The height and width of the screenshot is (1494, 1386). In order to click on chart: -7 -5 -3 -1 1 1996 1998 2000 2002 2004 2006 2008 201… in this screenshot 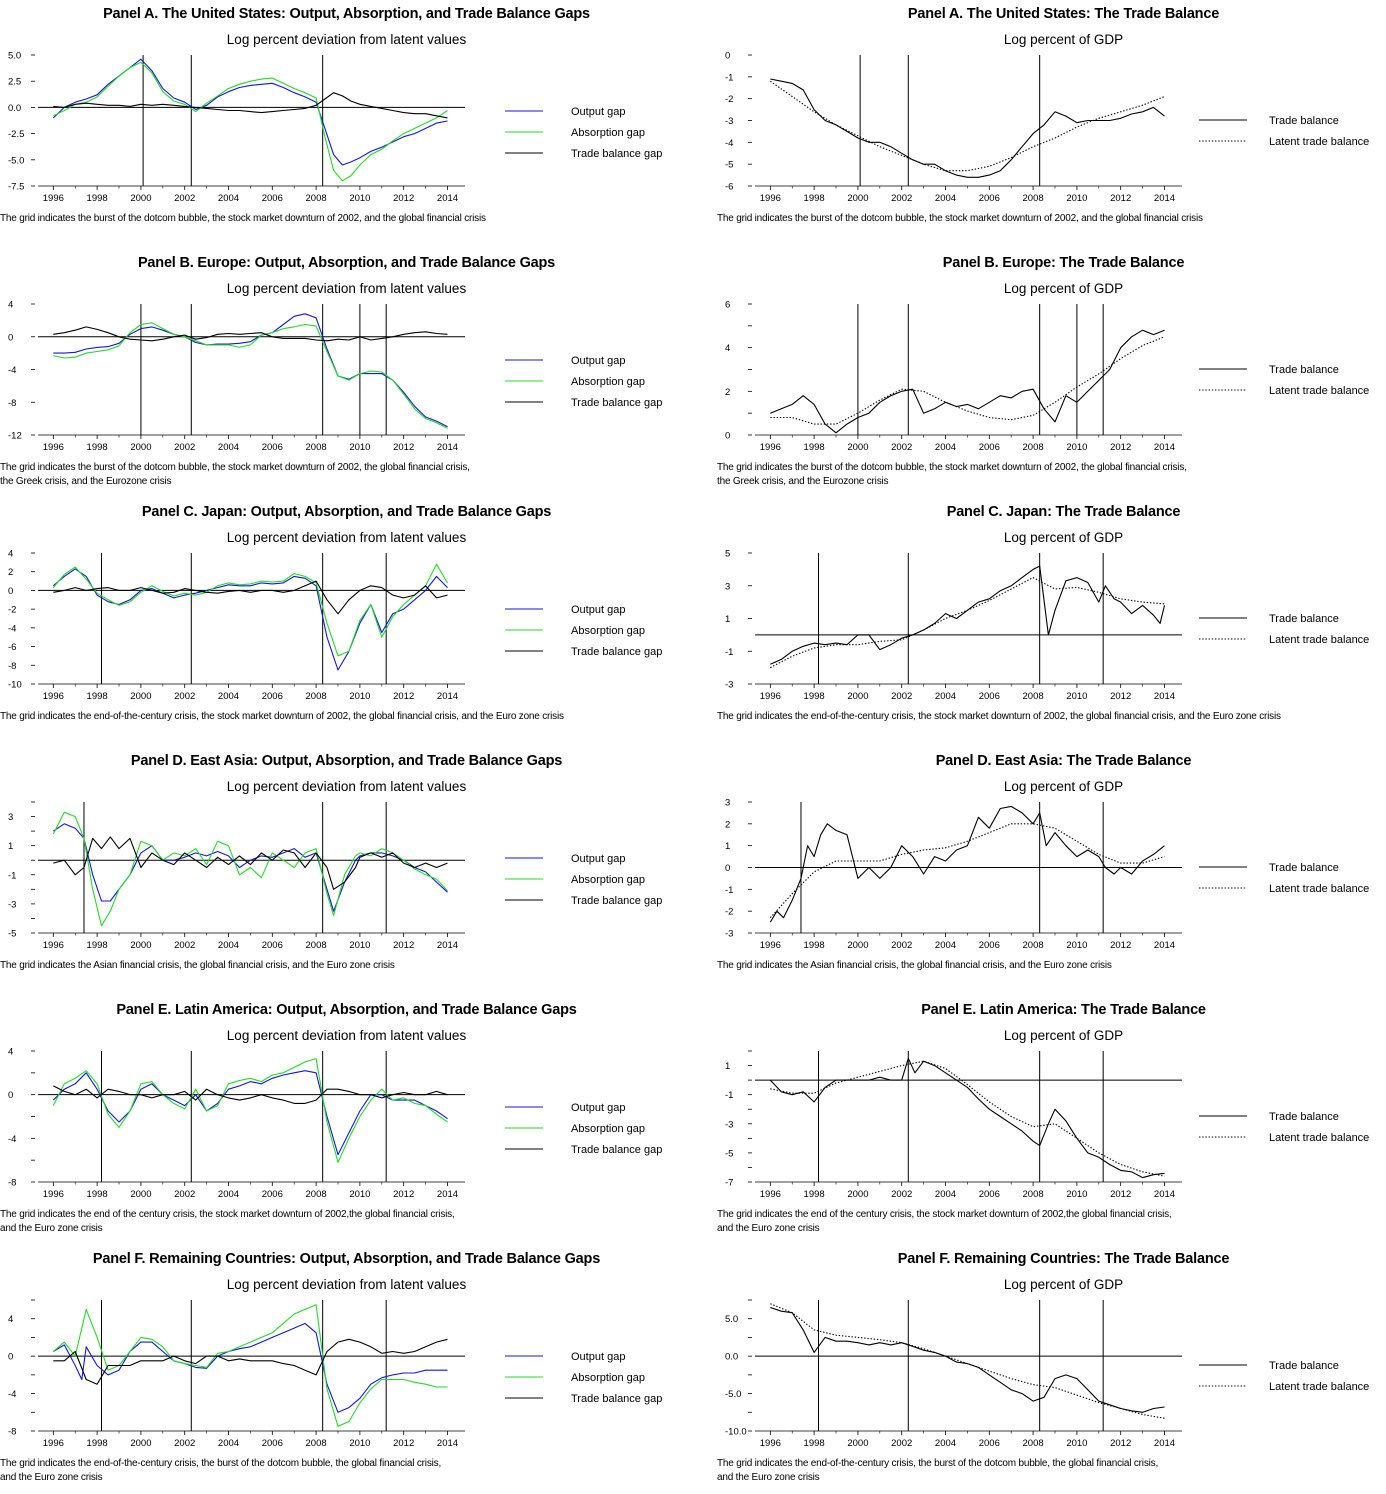, I will do `click(1047, 1125)`.